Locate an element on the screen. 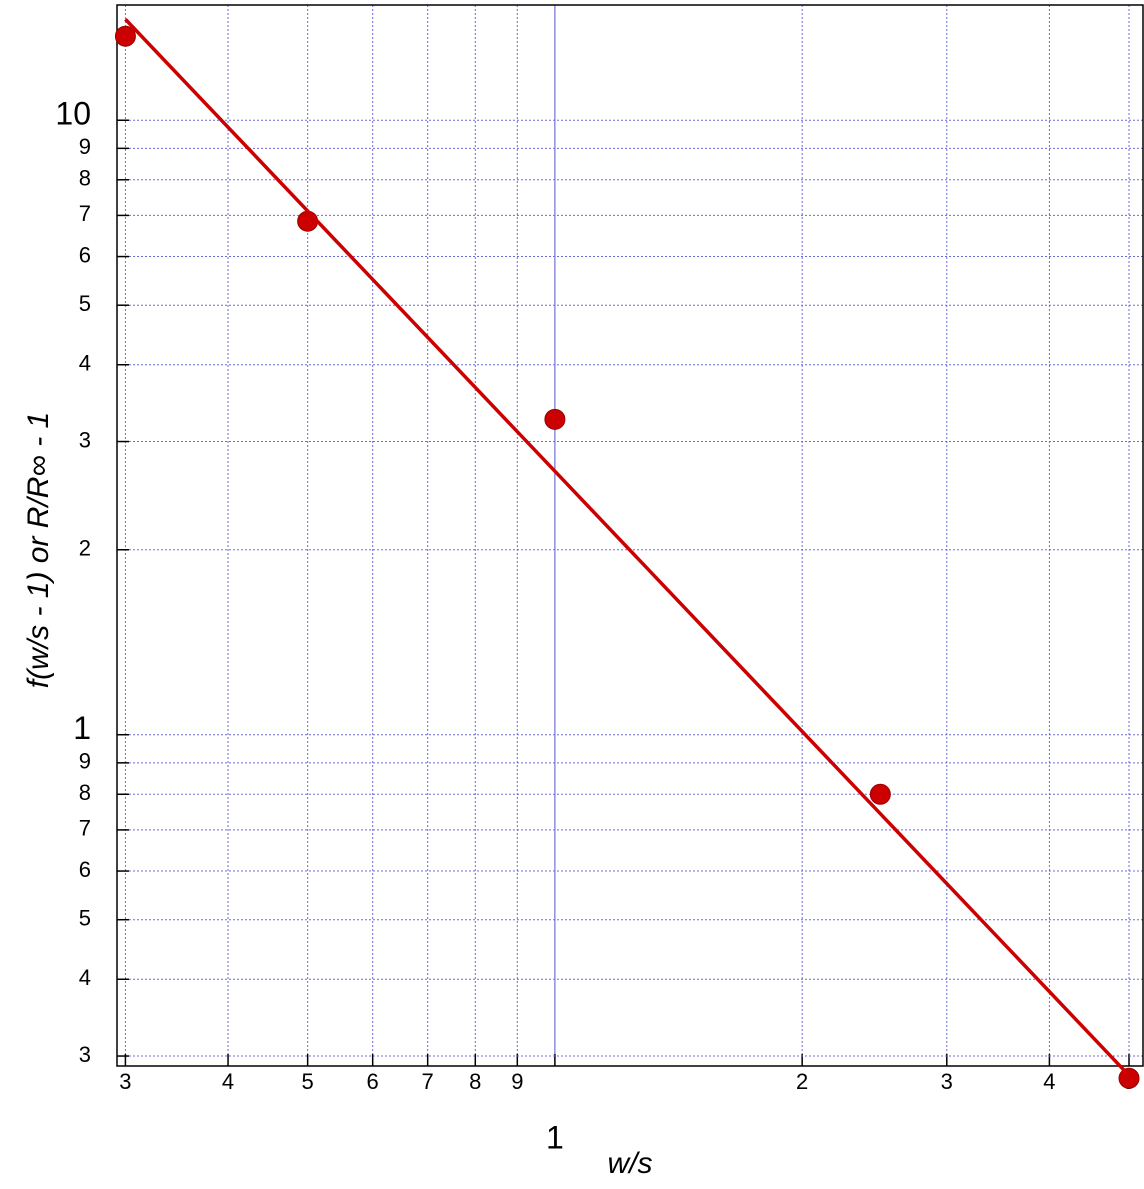  y-tick-label: 10 is located at coordinates (73, 114).